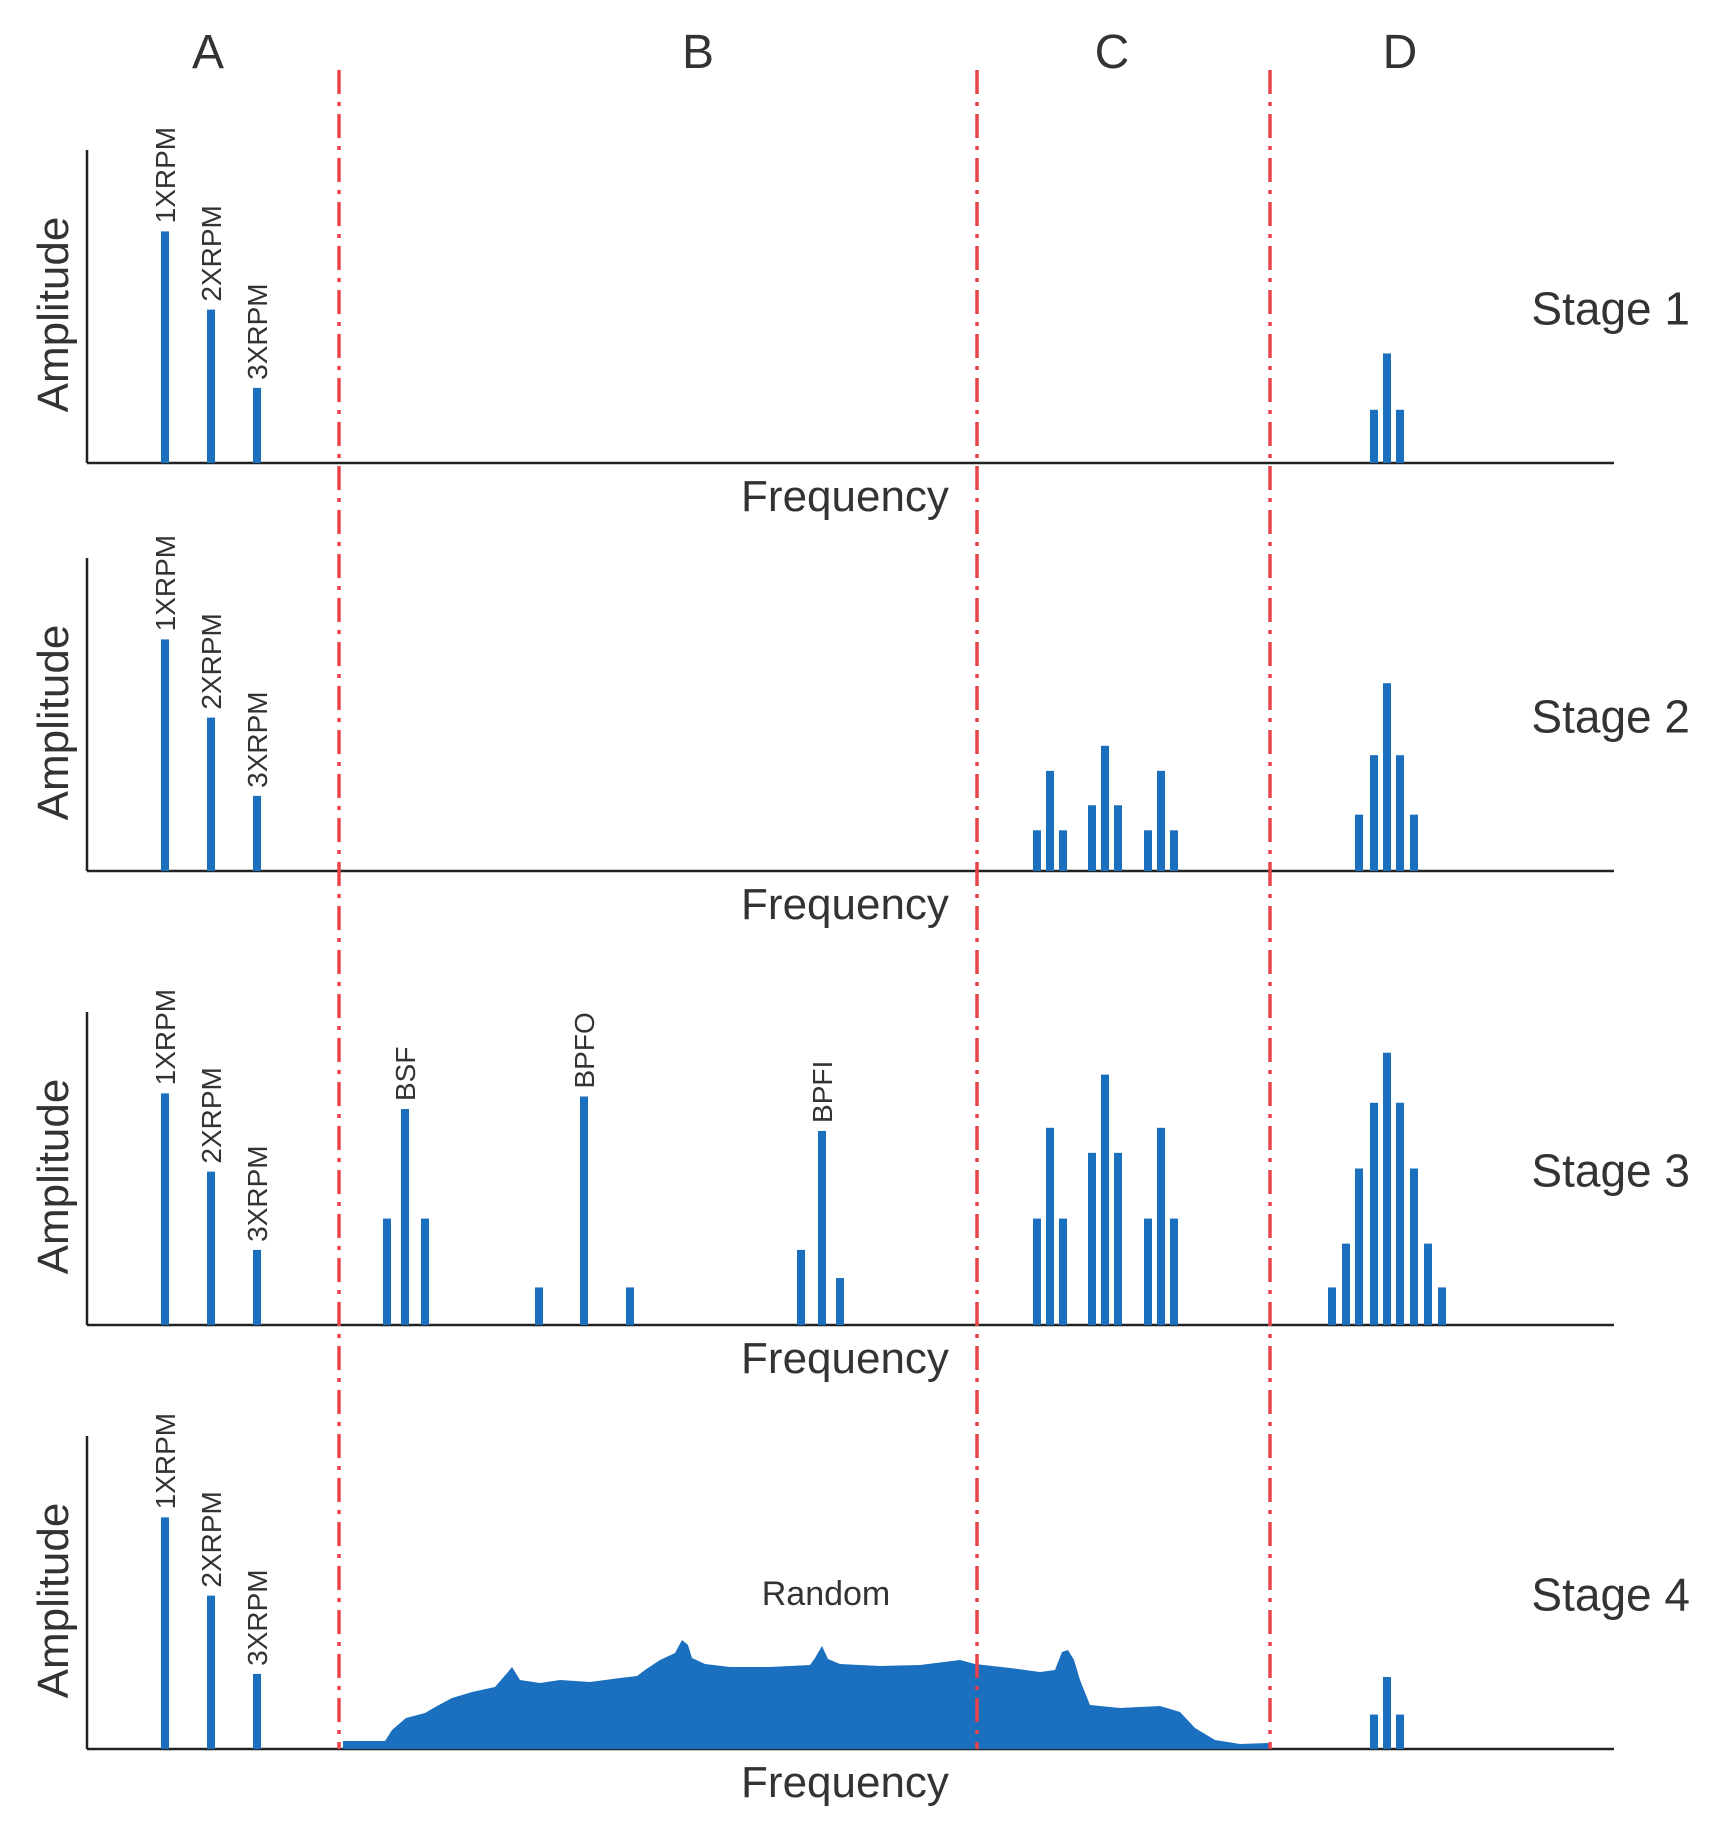  I want to click on stage-label: Stage 3, so click(1610, 1171).